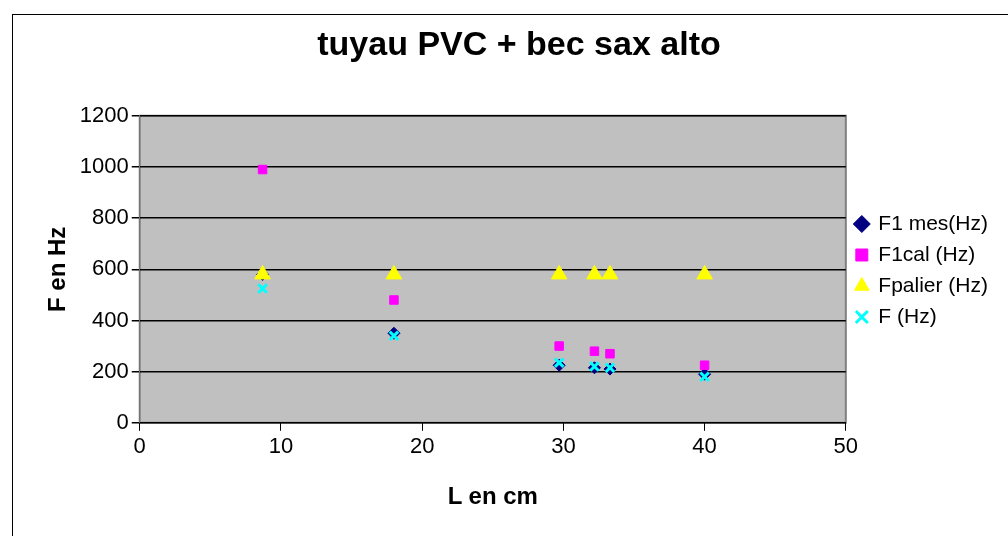 The image size is (1008, 536). I want to click on x-axis-title: L en cm, so click(492, 496).